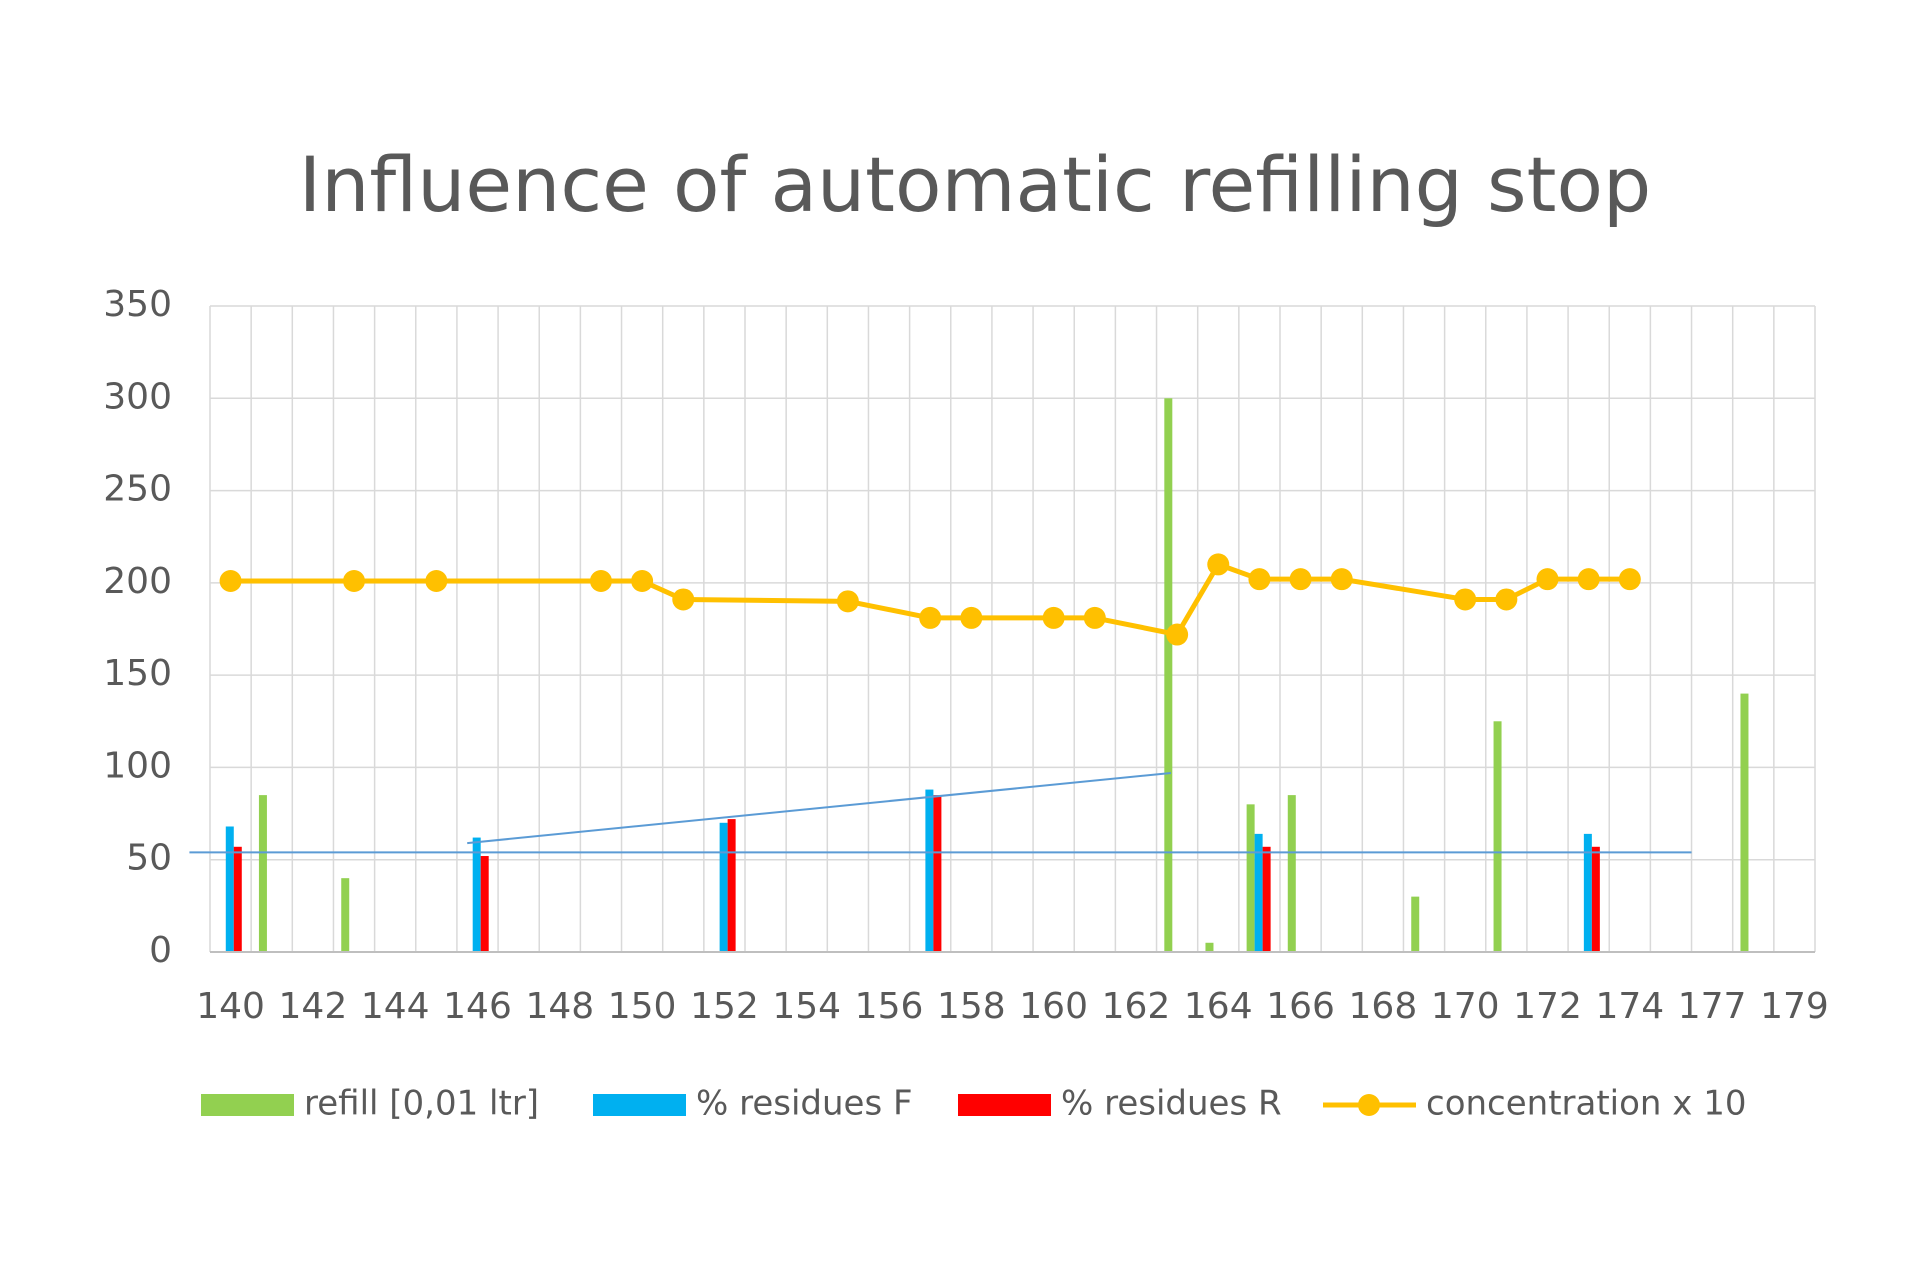 The image size is (1920, 1280). I want to click on chart-title: Influence of automatic refilling stop, so click(975, 184).